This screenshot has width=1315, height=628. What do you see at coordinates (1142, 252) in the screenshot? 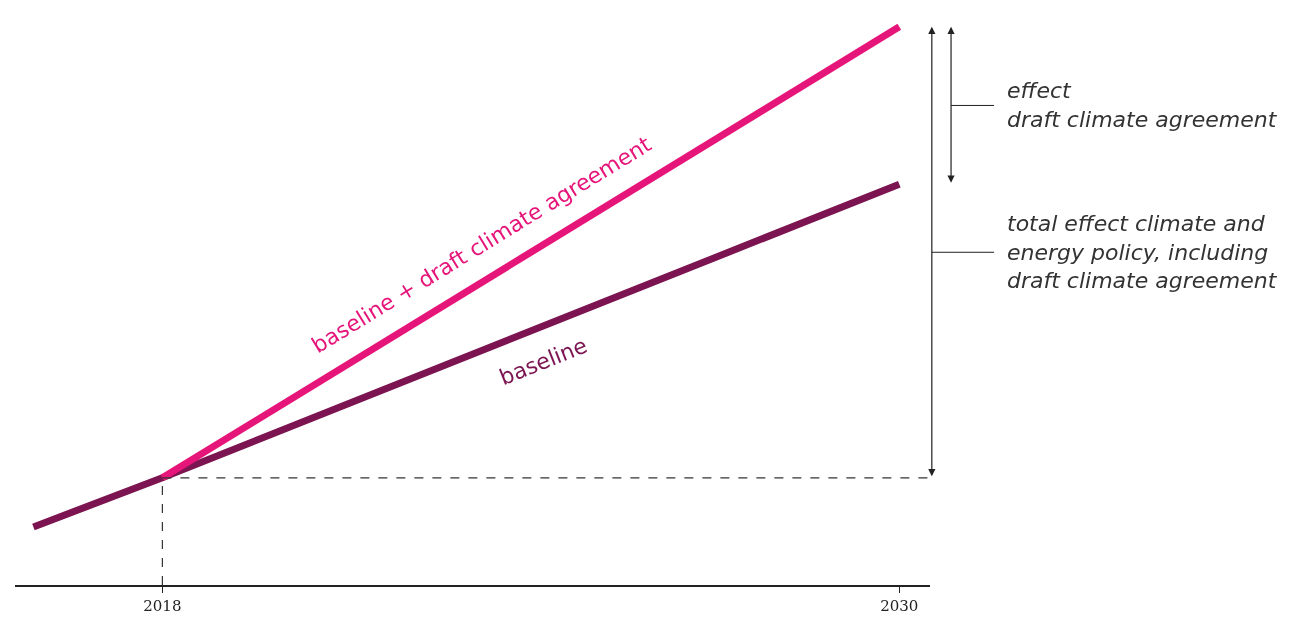
I see `text: total effect climate and energy policy, including draft climate agreement` at bounding box center [1142, 252].